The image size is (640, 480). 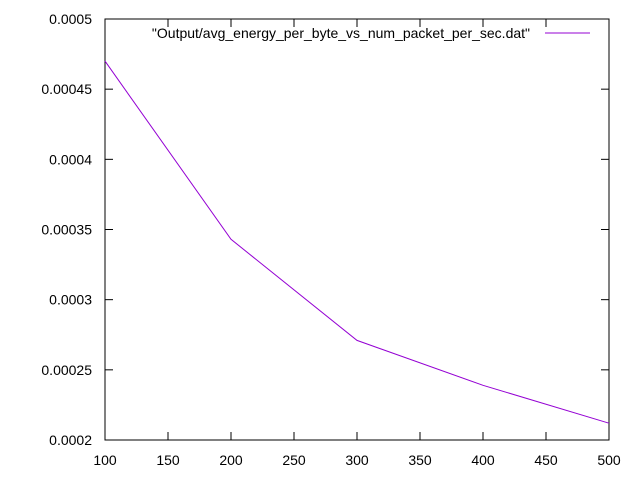 I want to click on x-tick-label: 450, so click(x=546, y=460).